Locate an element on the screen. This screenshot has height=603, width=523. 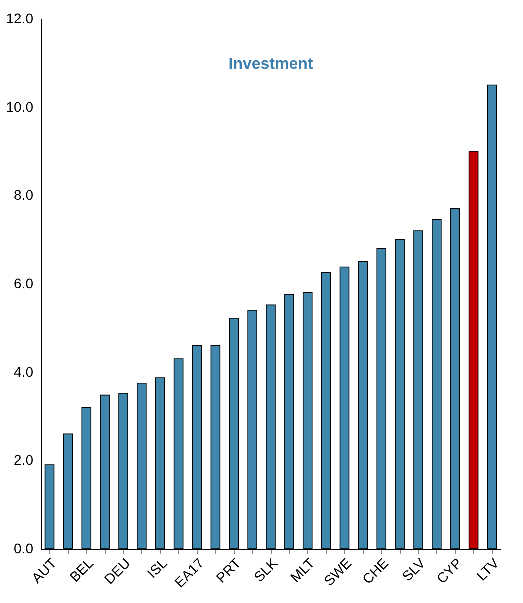
x-tick-label: LTV is located at coordinates (488, 569).